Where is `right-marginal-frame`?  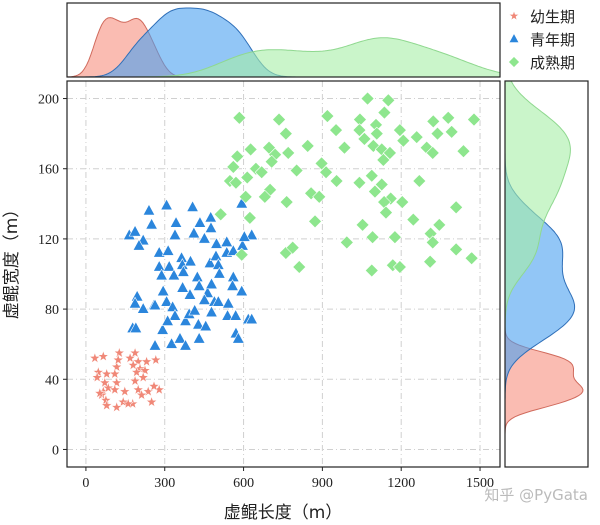
right-marginal-frame is located at coordinates (546, 274).